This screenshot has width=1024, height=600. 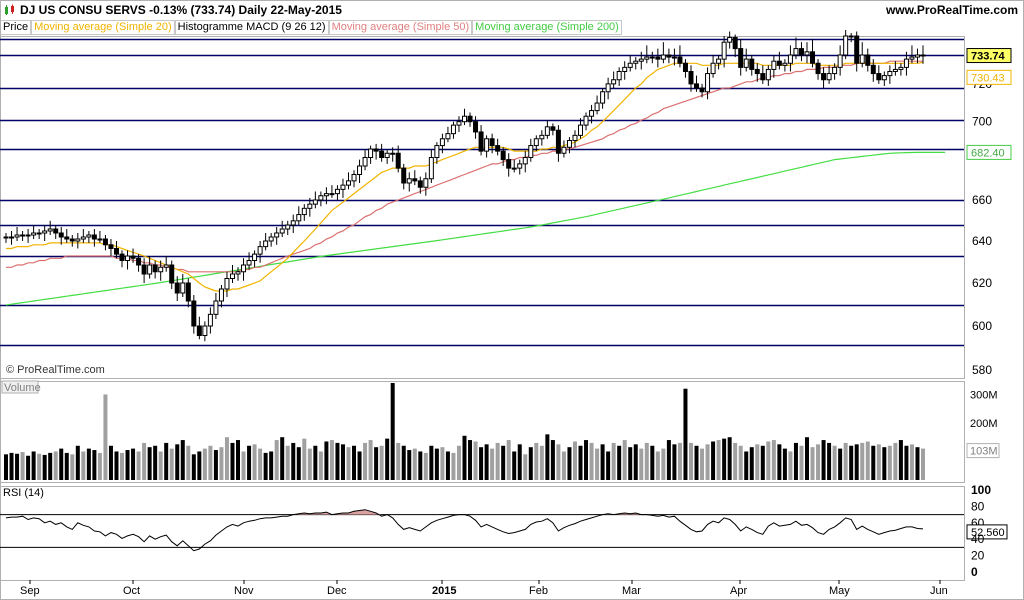 I want to click on legend-item-1: Moving average (Simple 20), so click(x=103, y=27).